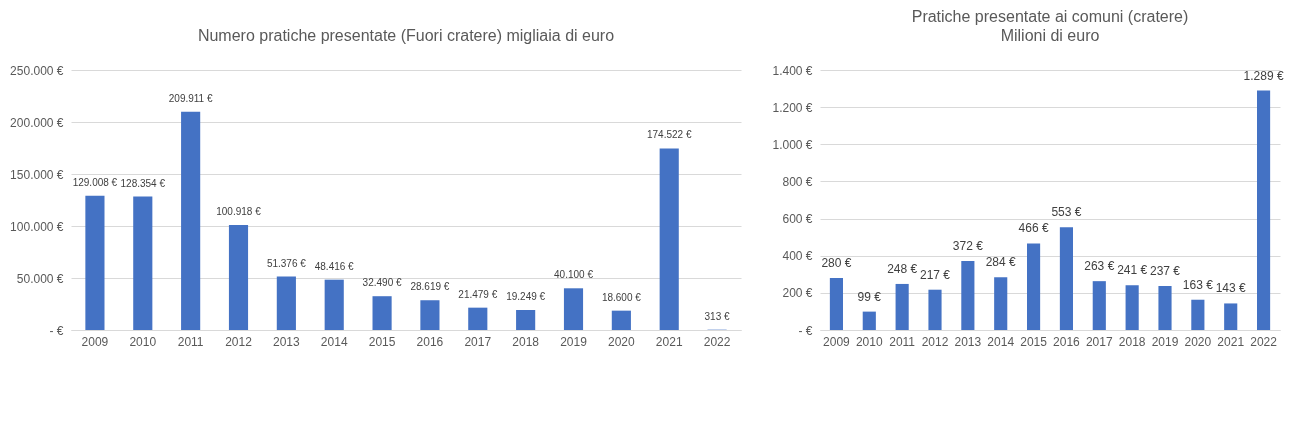 Image resolution: width=1310 pixels, height=421 pixels. Describe the element at coordinates (797, 293) in the screenshot. I see `y-tick-label: 200 €` at that location.